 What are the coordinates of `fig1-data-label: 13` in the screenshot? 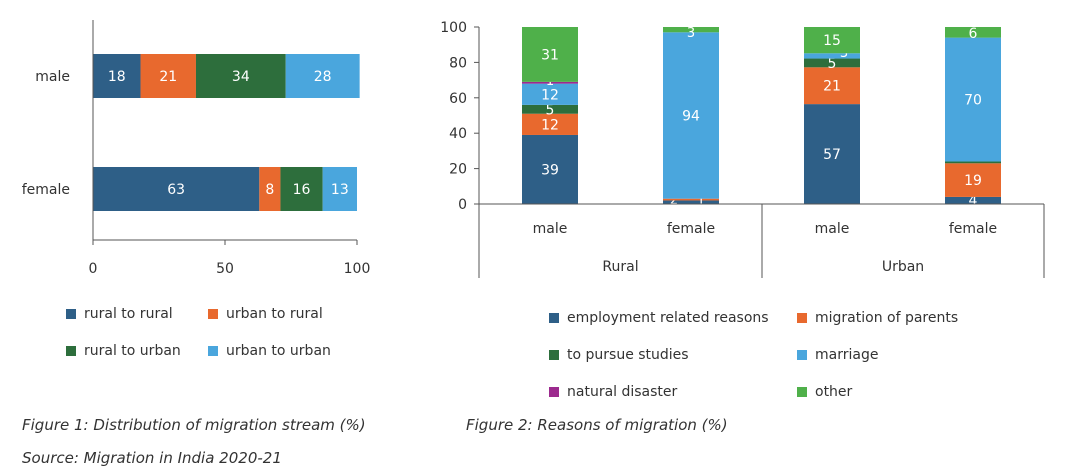 It's located at (340, 190).